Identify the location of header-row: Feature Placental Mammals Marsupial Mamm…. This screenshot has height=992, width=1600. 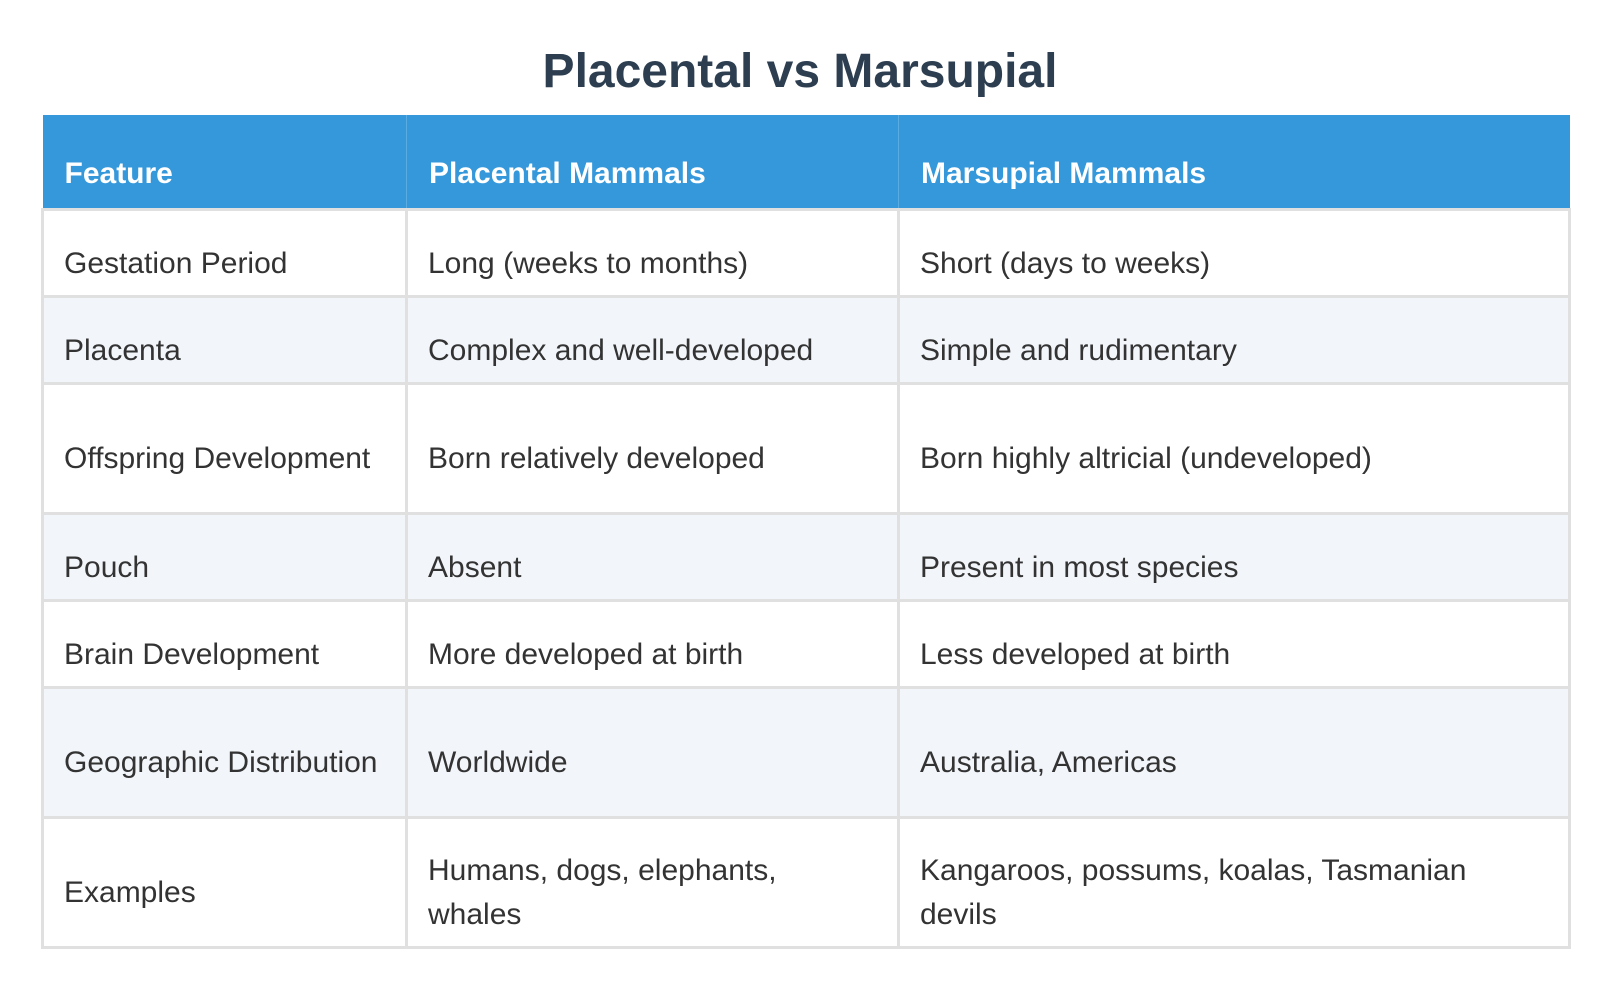
(806, 162).